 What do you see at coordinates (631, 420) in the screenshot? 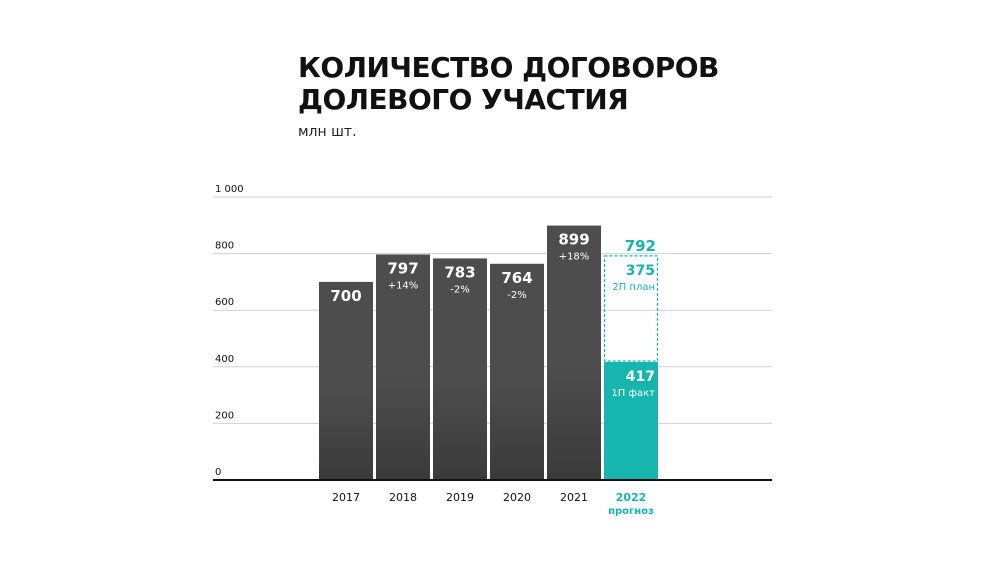
I see `forecast-fact-bar` at bounding box center [631, 420].